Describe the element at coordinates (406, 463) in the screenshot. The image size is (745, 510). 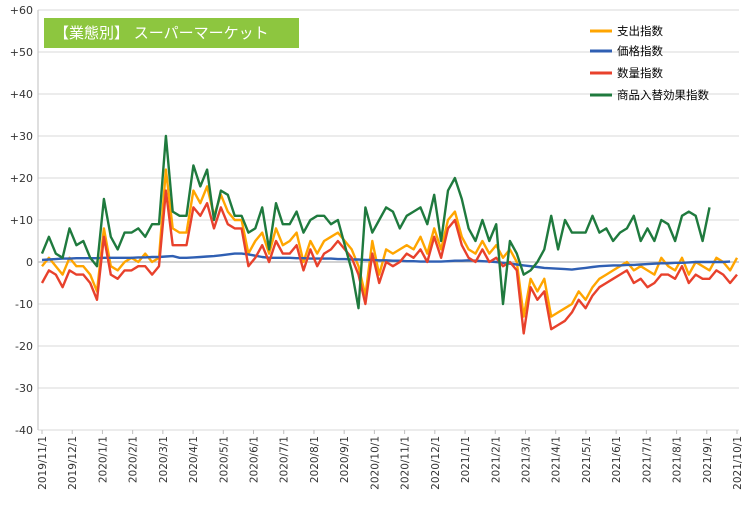
I see `x-tick-label: 2020/11/1` at that location.